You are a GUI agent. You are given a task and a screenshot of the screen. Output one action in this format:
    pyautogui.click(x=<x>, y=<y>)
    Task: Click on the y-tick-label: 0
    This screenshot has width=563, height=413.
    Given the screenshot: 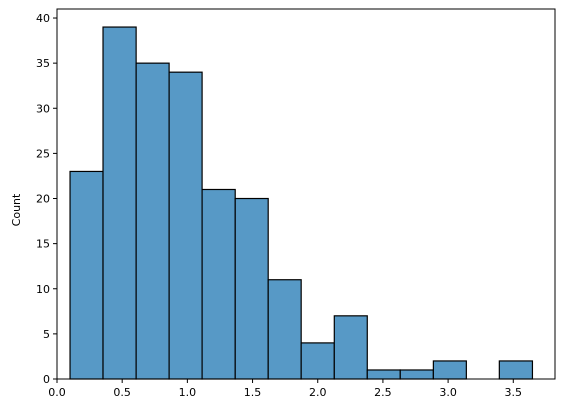 What is the action you would take?
    pyautogui.click(x=46, y=379)
    